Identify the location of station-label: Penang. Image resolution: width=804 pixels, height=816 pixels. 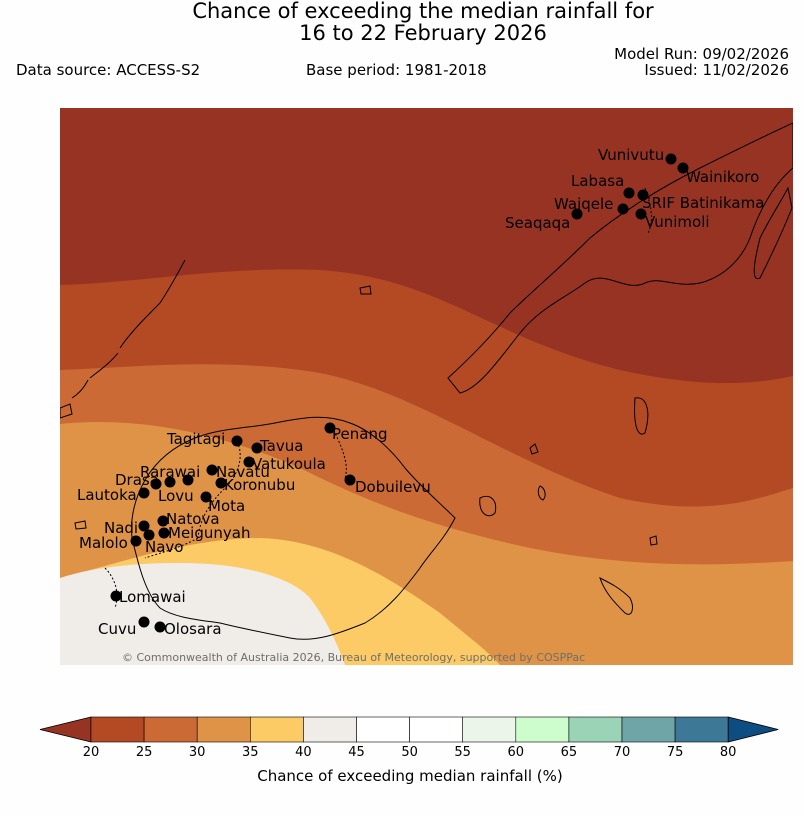
(359, 434).